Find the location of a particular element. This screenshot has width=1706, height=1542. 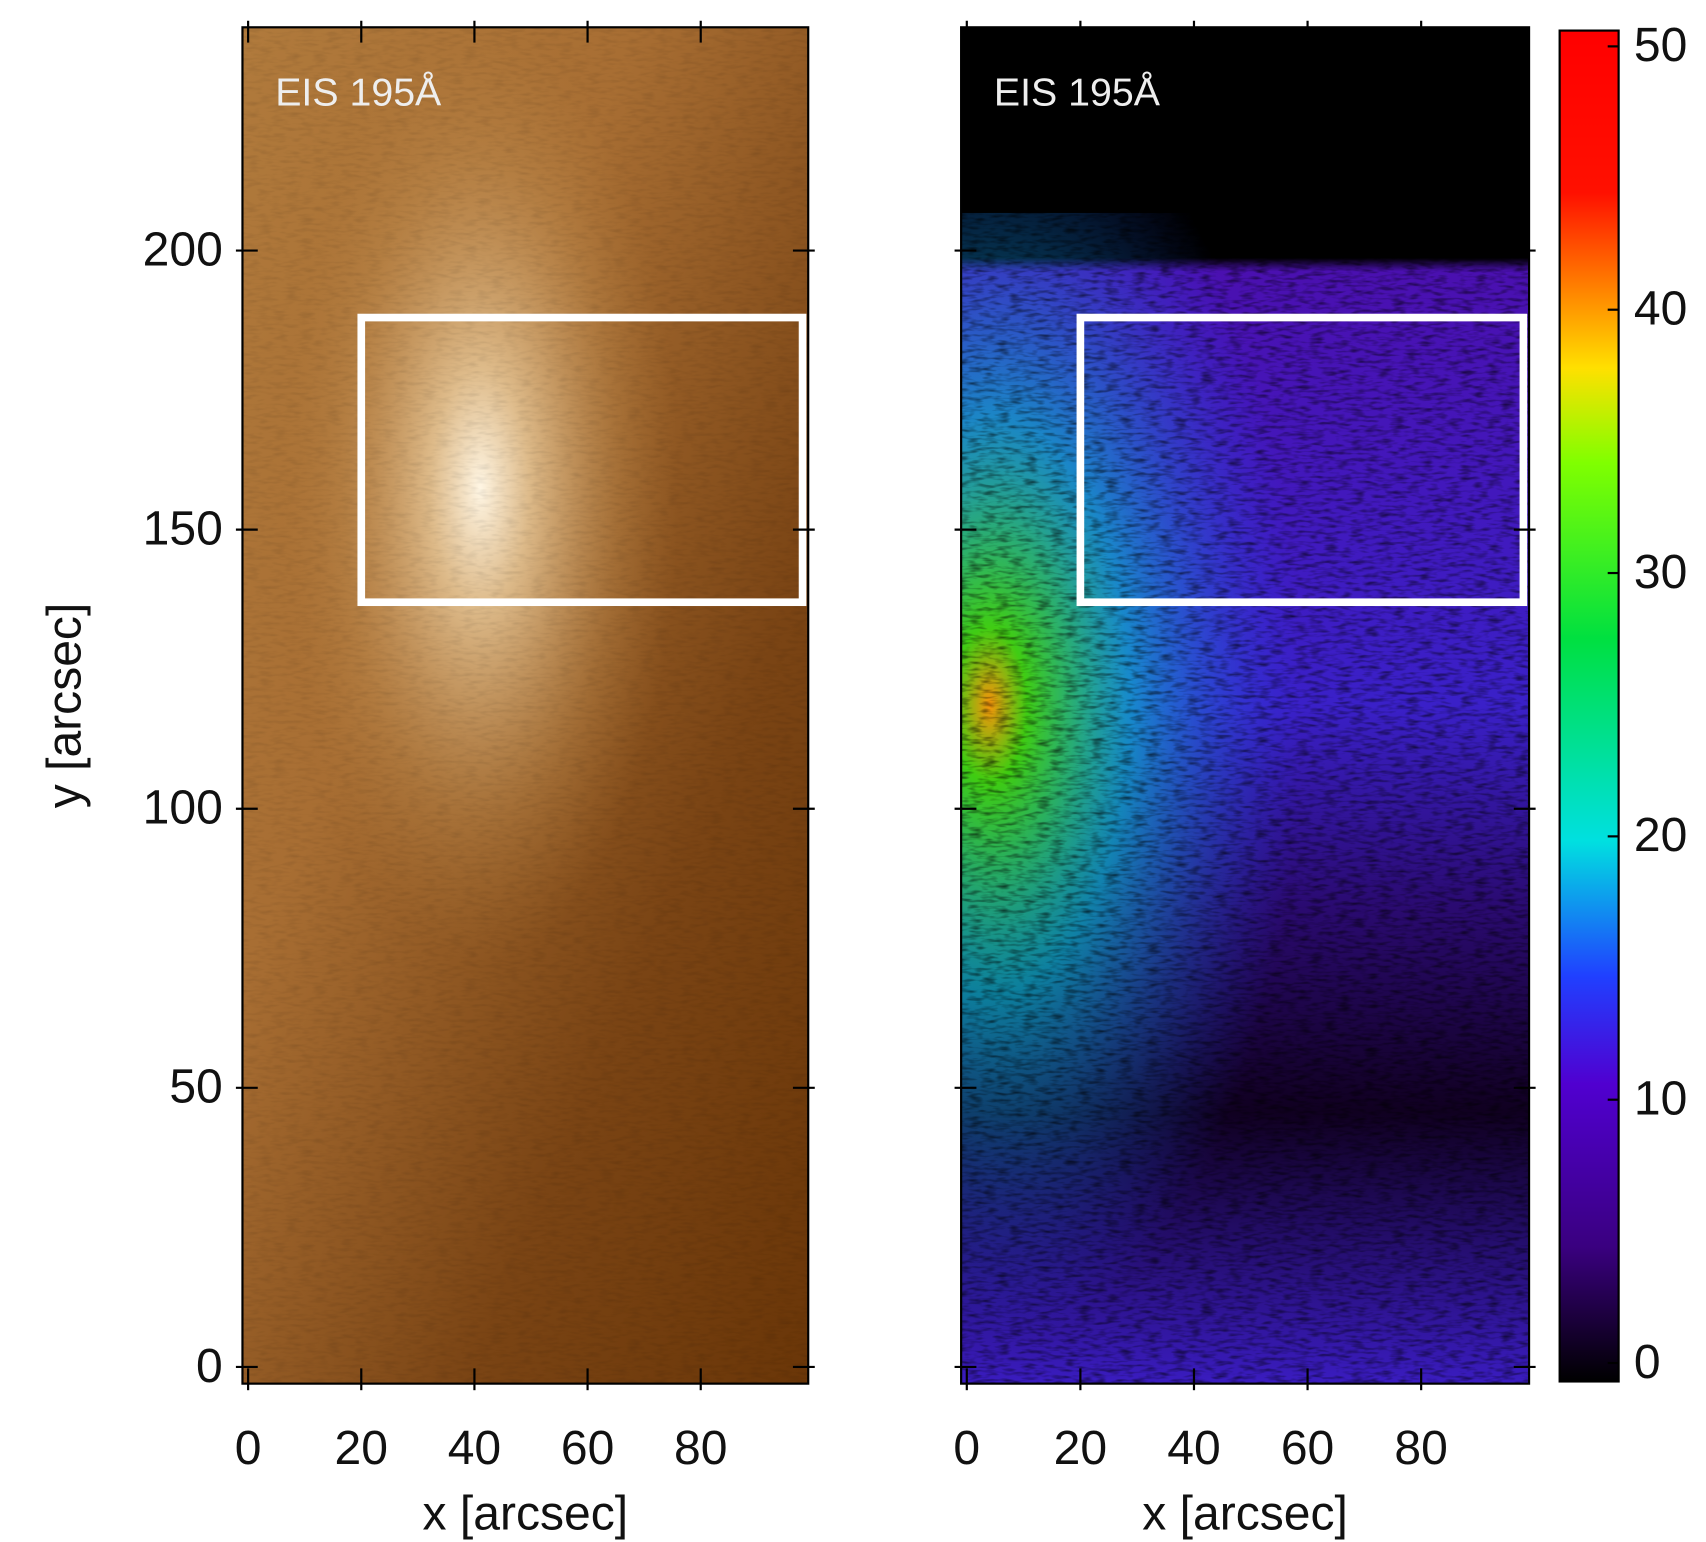

y-tick-label: 200 is located at coordinates (183, 249).